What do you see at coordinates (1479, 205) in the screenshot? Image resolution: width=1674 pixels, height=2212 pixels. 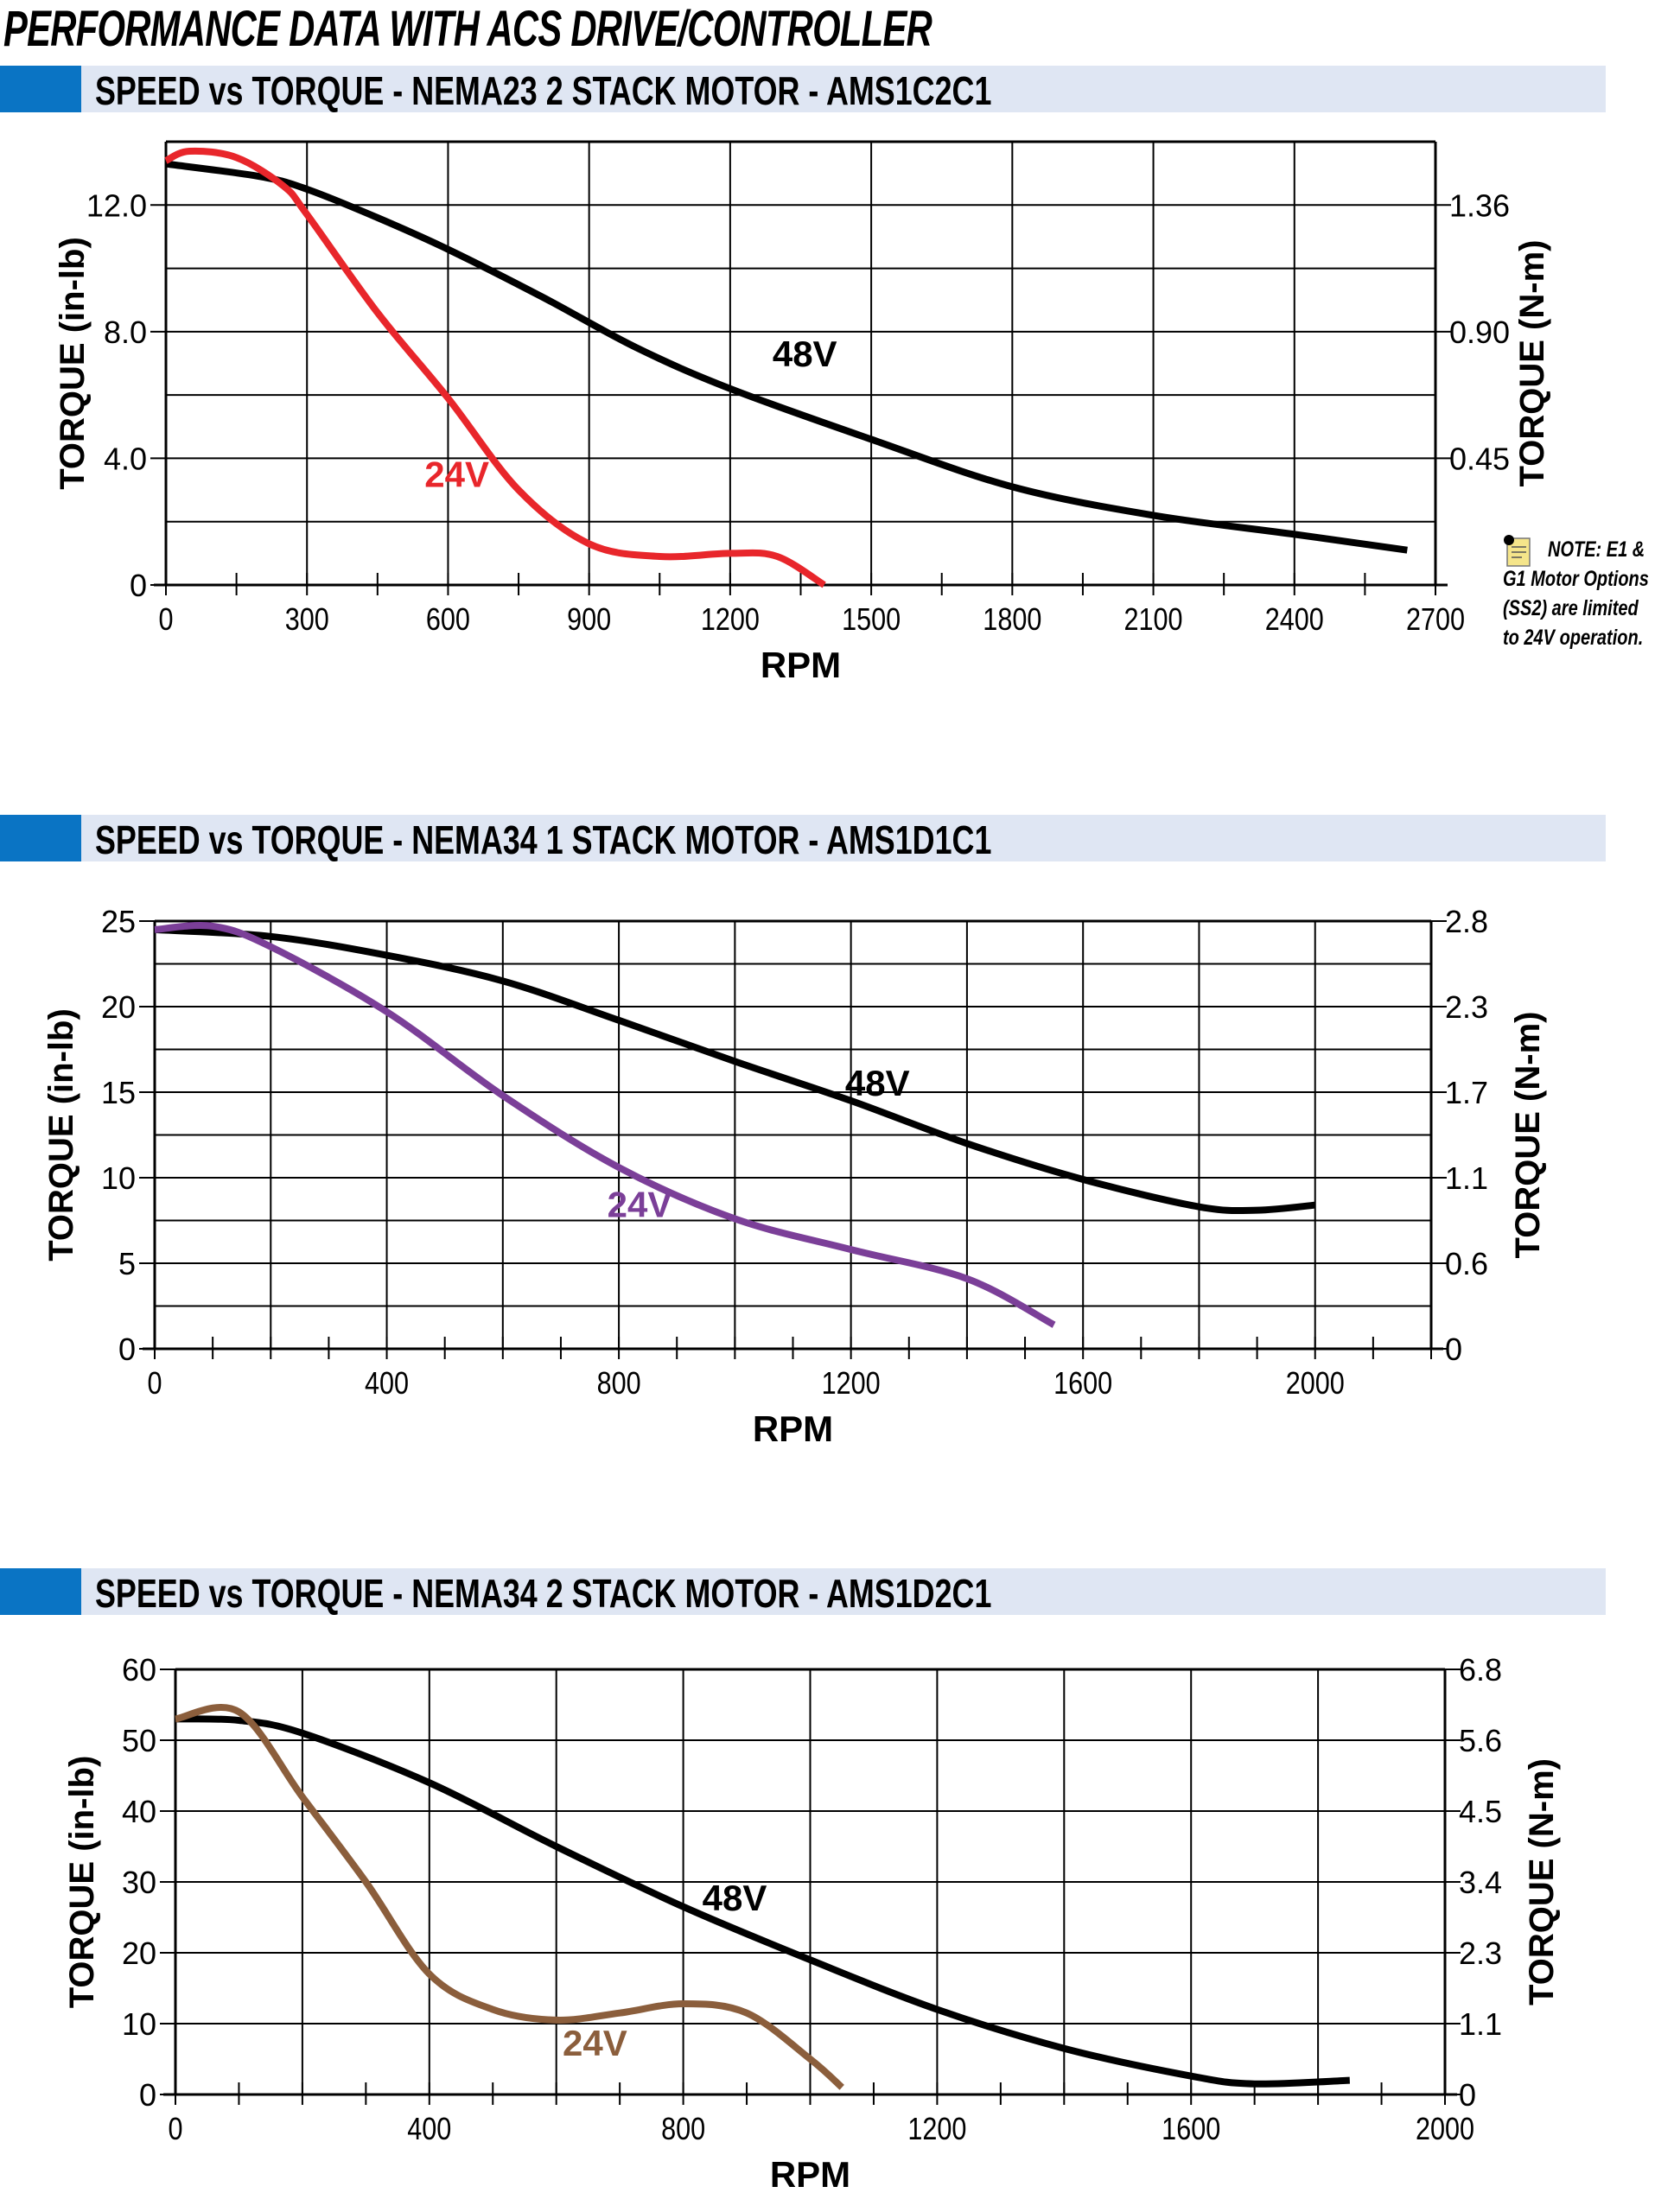 I see `y2-tick-label: 1.36` at bounding box center [1479, 205].